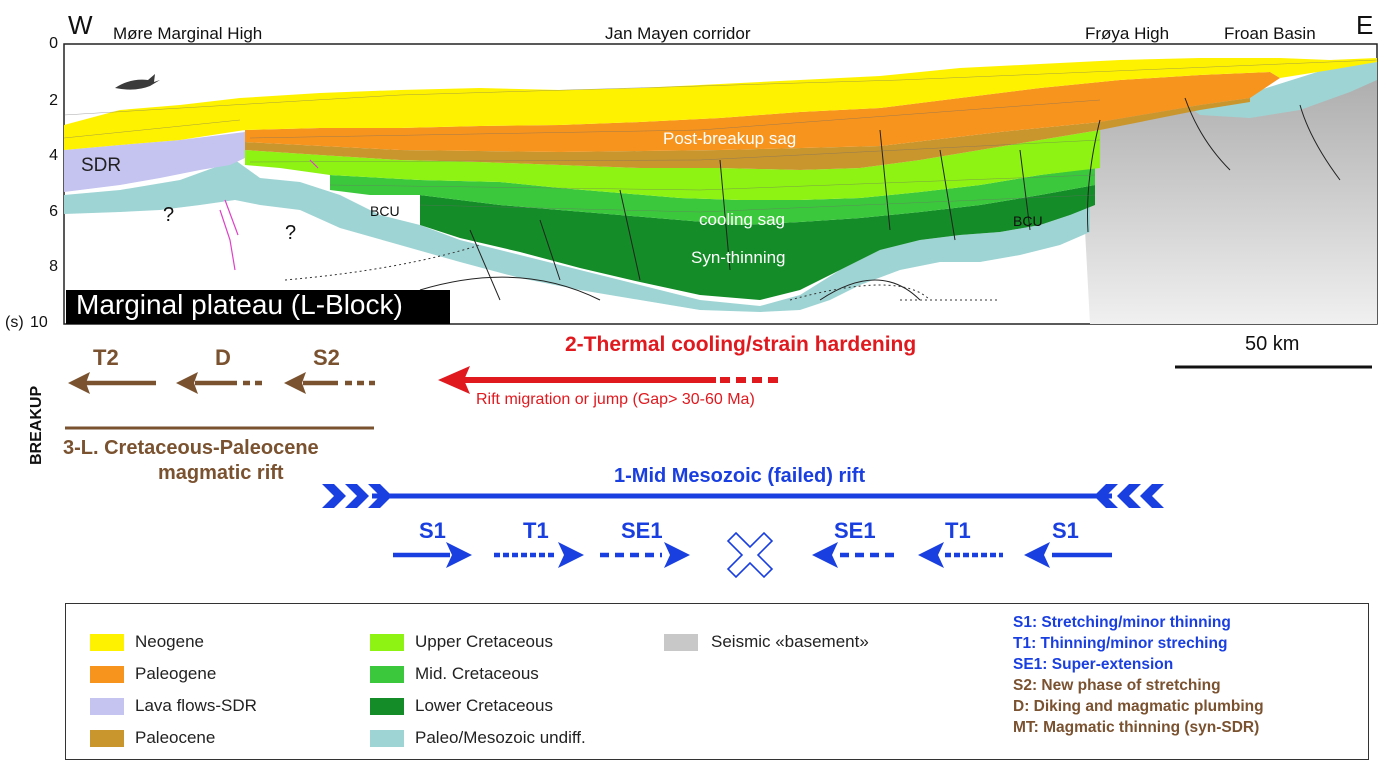  What do you see at coordinates (36, 425) in the screenshot?
I see `breakup-label: BREAKUP` at bounding box center [36, 425].